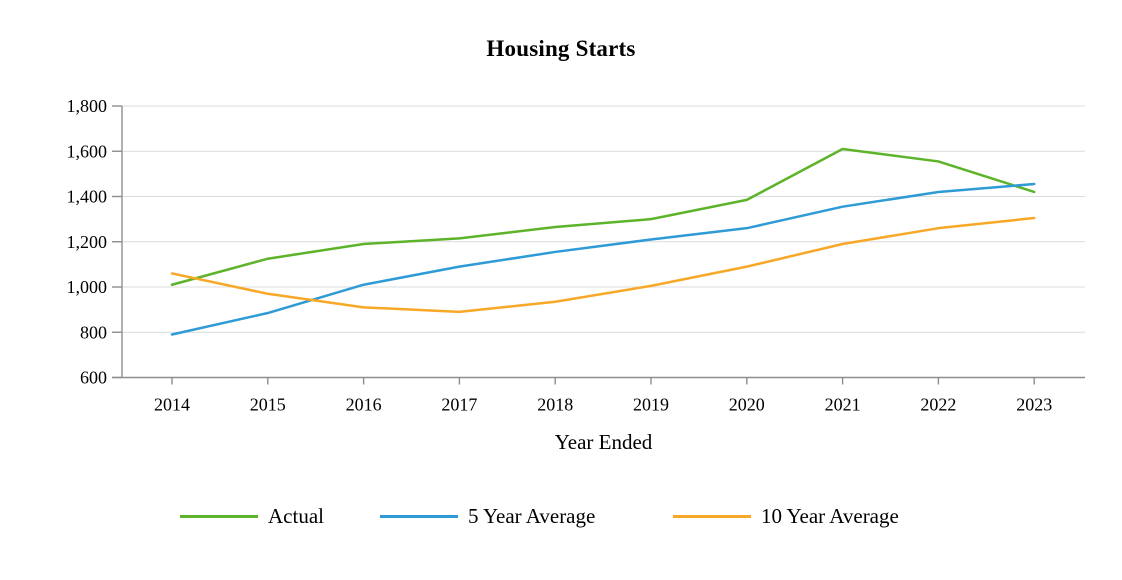 Image resolution: width=1122 pixels, height=580 pixels. I want to click on y-tick-label: 1,000, so click(87, 287).